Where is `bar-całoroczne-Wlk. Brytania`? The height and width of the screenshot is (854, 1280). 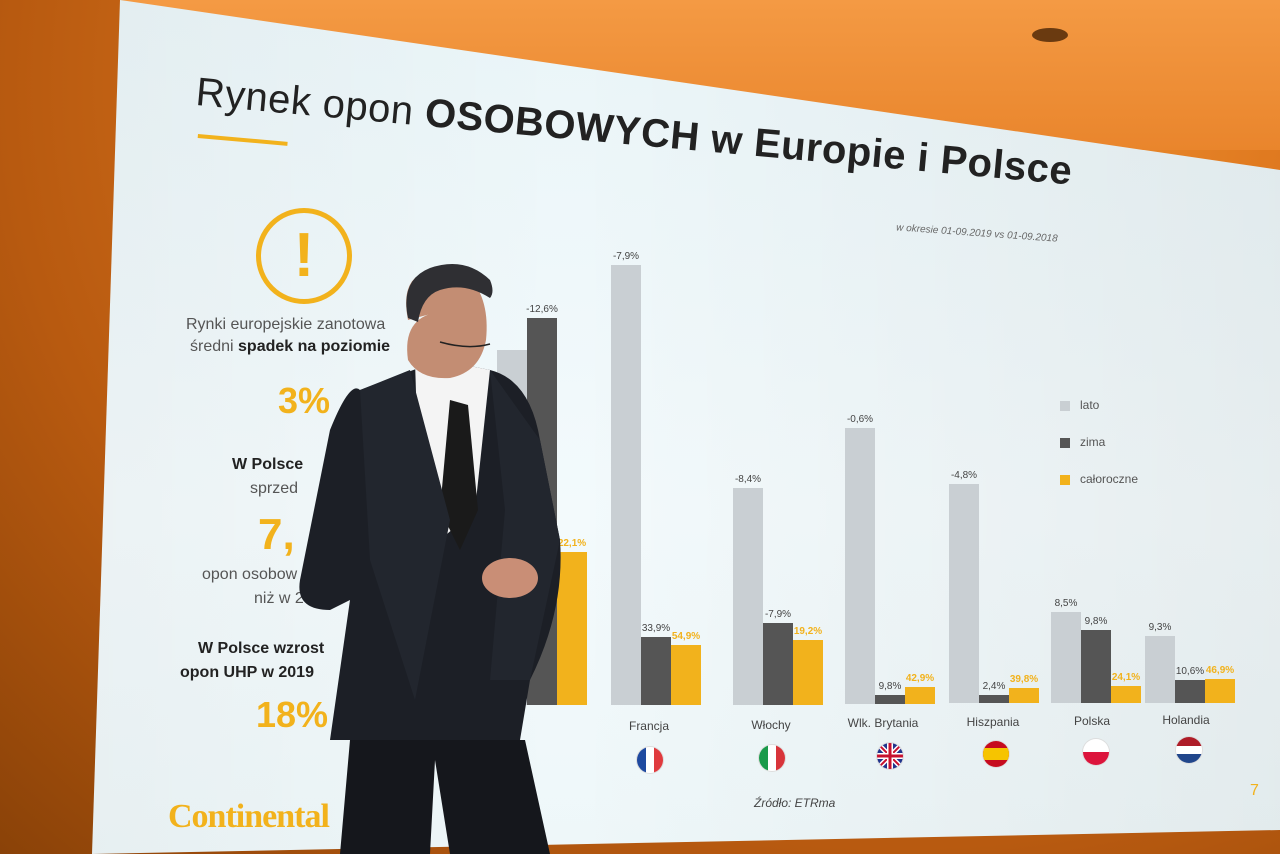
bar-całoroczne-Wlk. Brytania is located at coordinates (920, 695).